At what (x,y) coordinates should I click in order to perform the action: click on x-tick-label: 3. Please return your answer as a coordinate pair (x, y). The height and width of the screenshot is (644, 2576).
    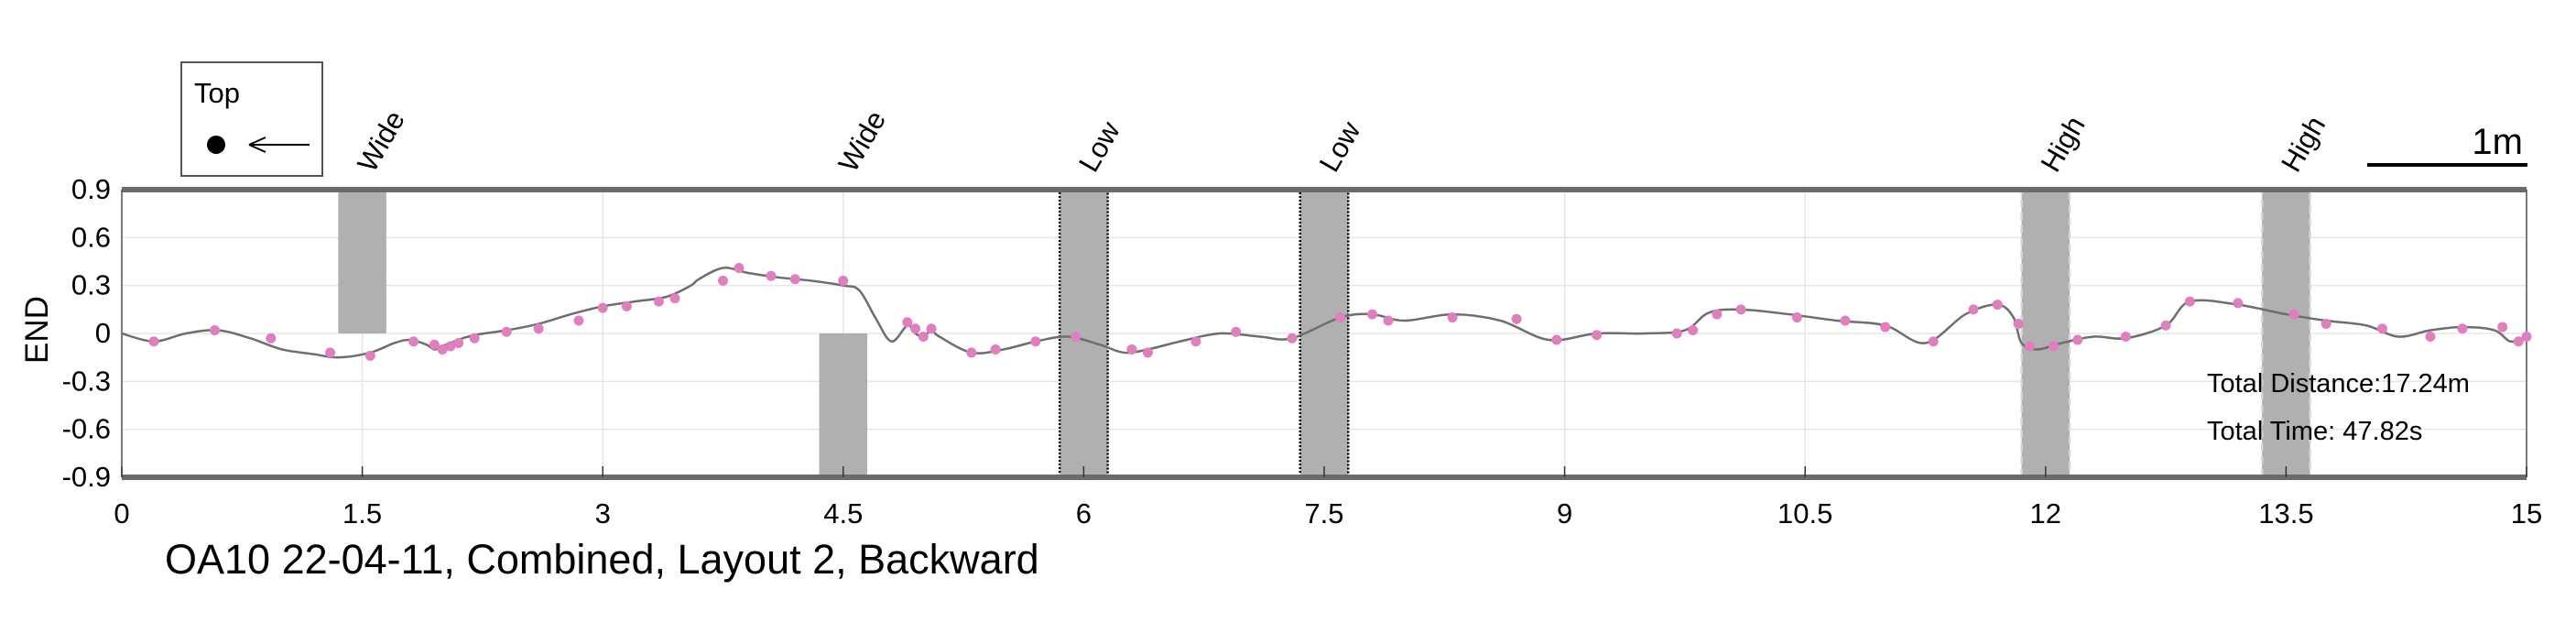
    Looking at the image, I should click on (603, 513).